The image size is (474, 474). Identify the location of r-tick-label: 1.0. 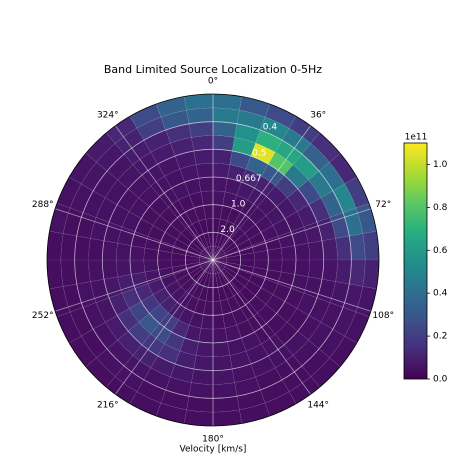
(238, 204).